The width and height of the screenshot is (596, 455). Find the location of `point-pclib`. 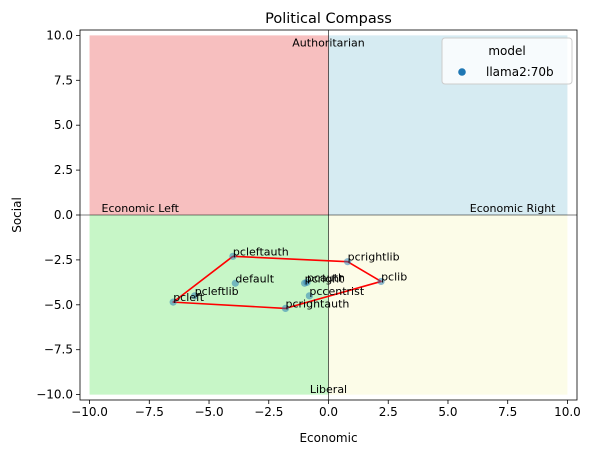

point-pclib is located at coordinates (381, 281).